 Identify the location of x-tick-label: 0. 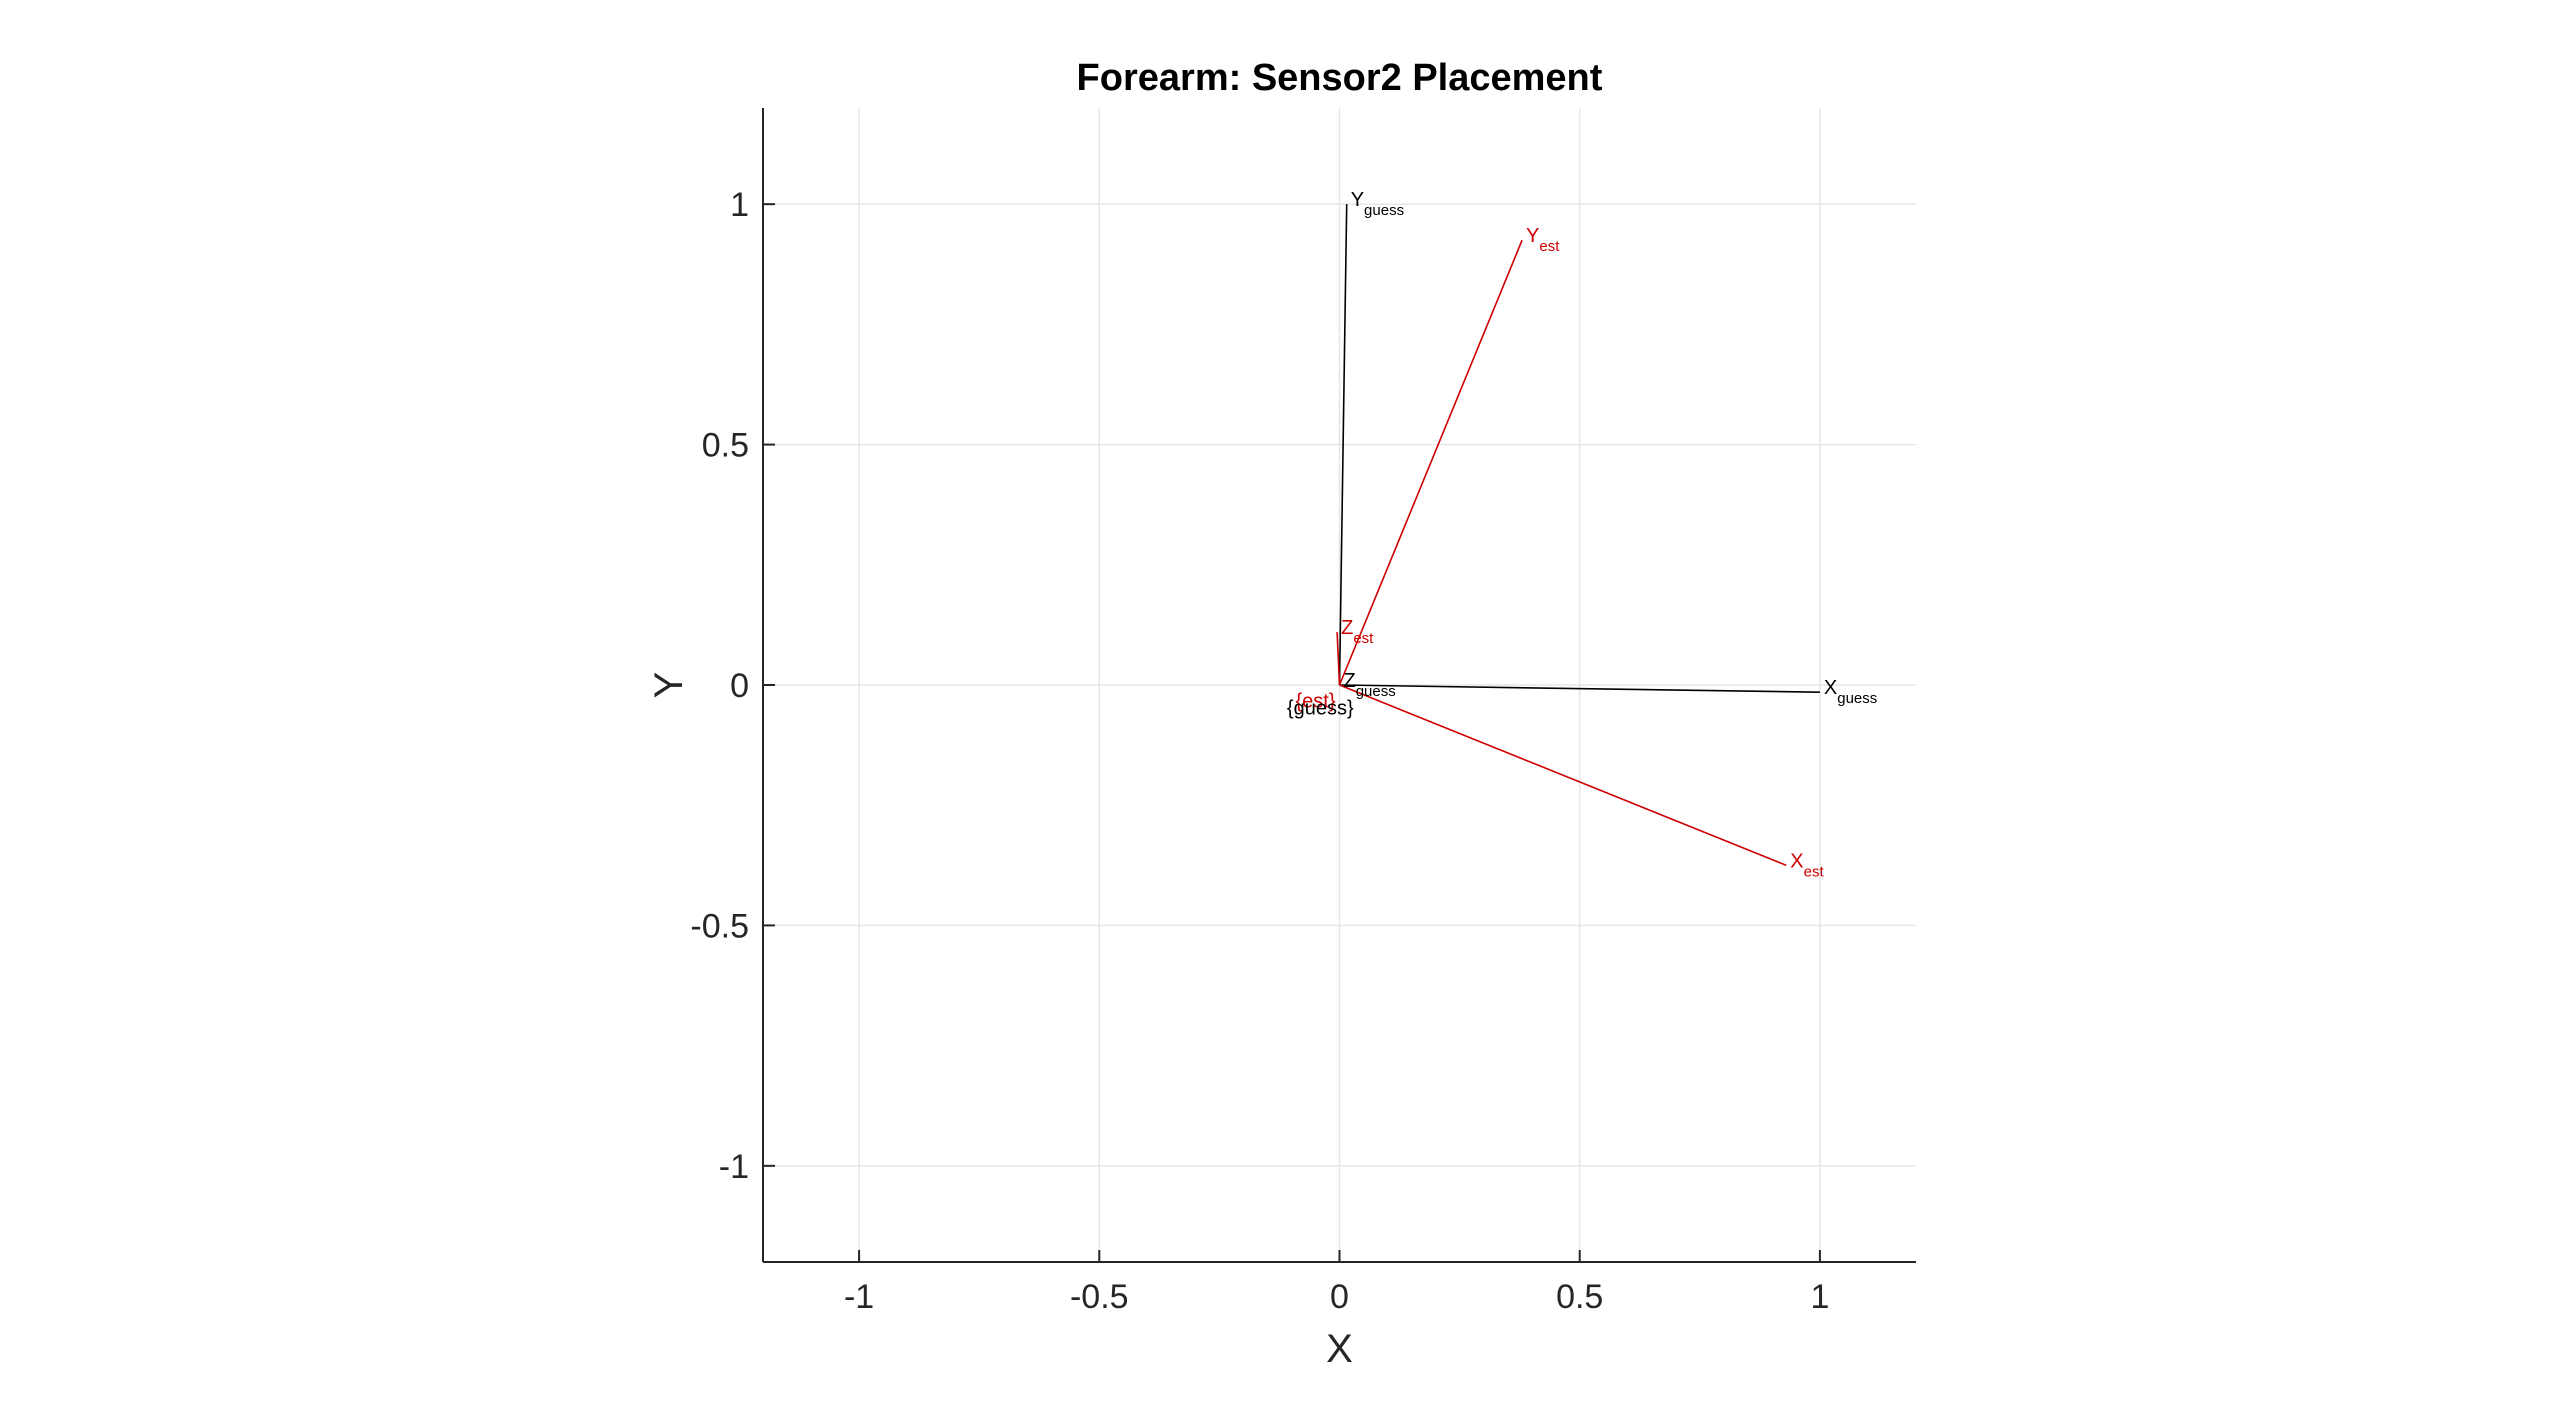
(1339, 1297).